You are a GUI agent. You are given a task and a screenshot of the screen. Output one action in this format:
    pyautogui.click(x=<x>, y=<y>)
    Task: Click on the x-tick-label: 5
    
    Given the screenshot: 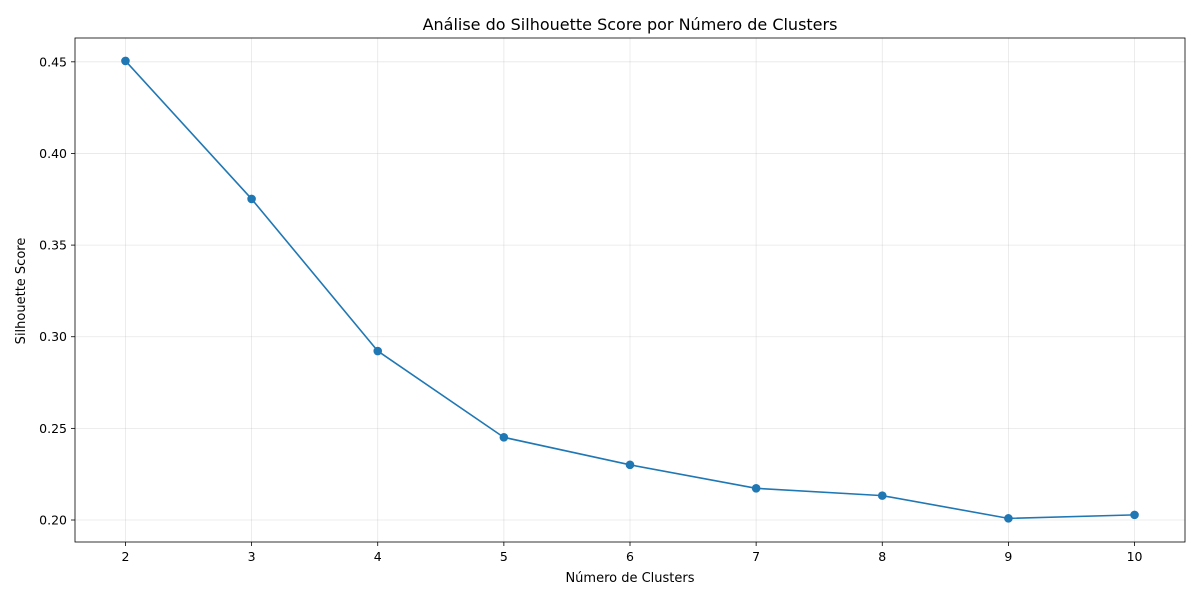 What is the action you would take?
    pyautogui.click(x=504, y=556)
    